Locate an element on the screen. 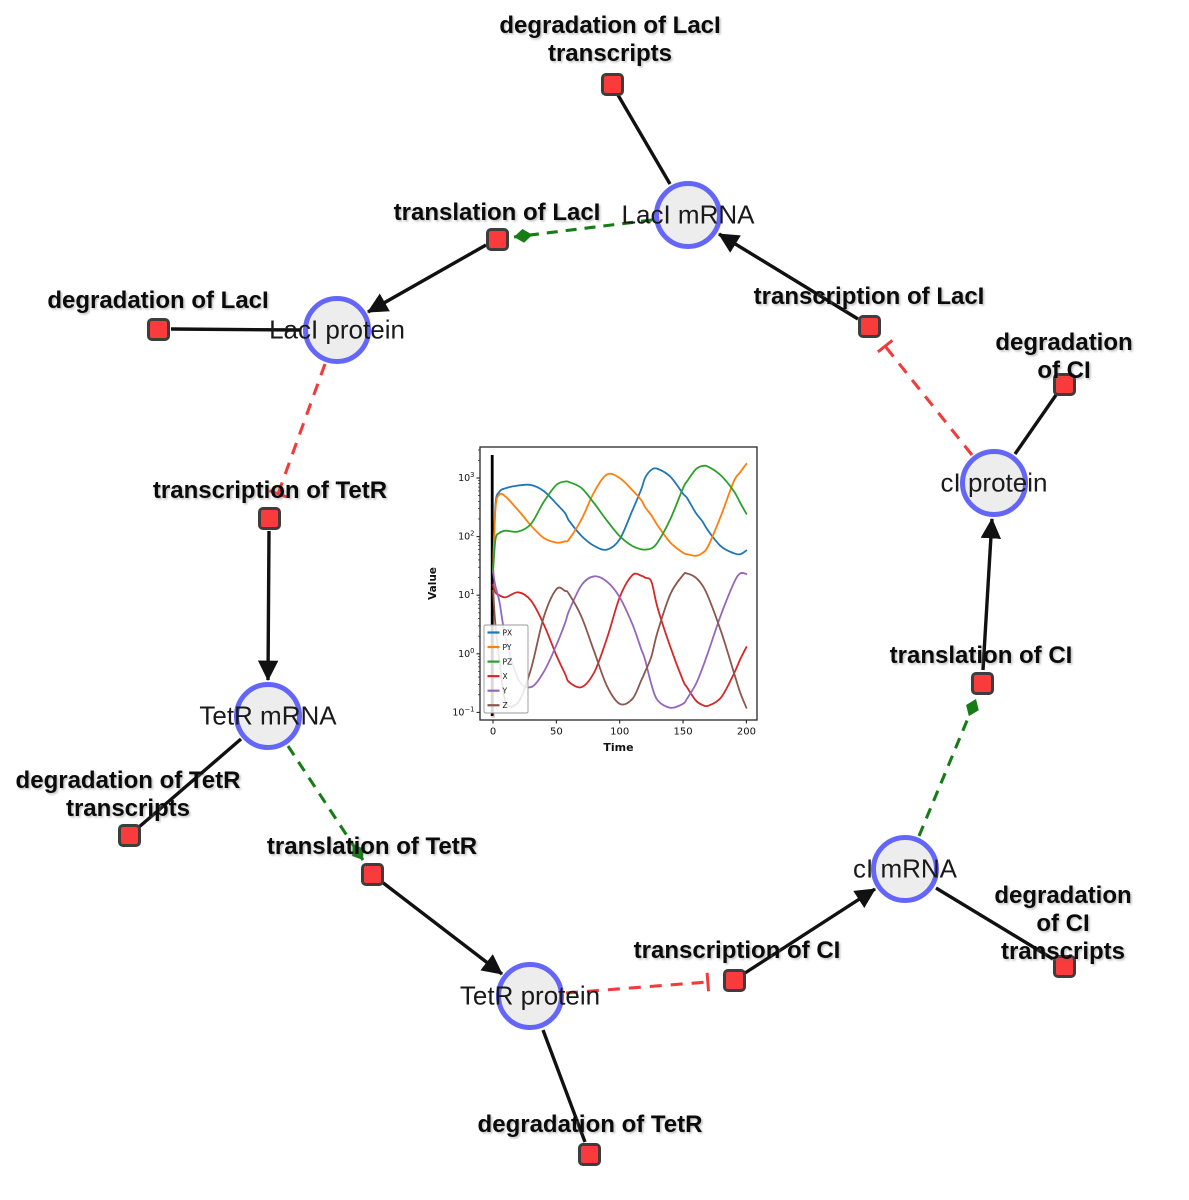  svg-text: 101 is located at coordinates (466, 594).